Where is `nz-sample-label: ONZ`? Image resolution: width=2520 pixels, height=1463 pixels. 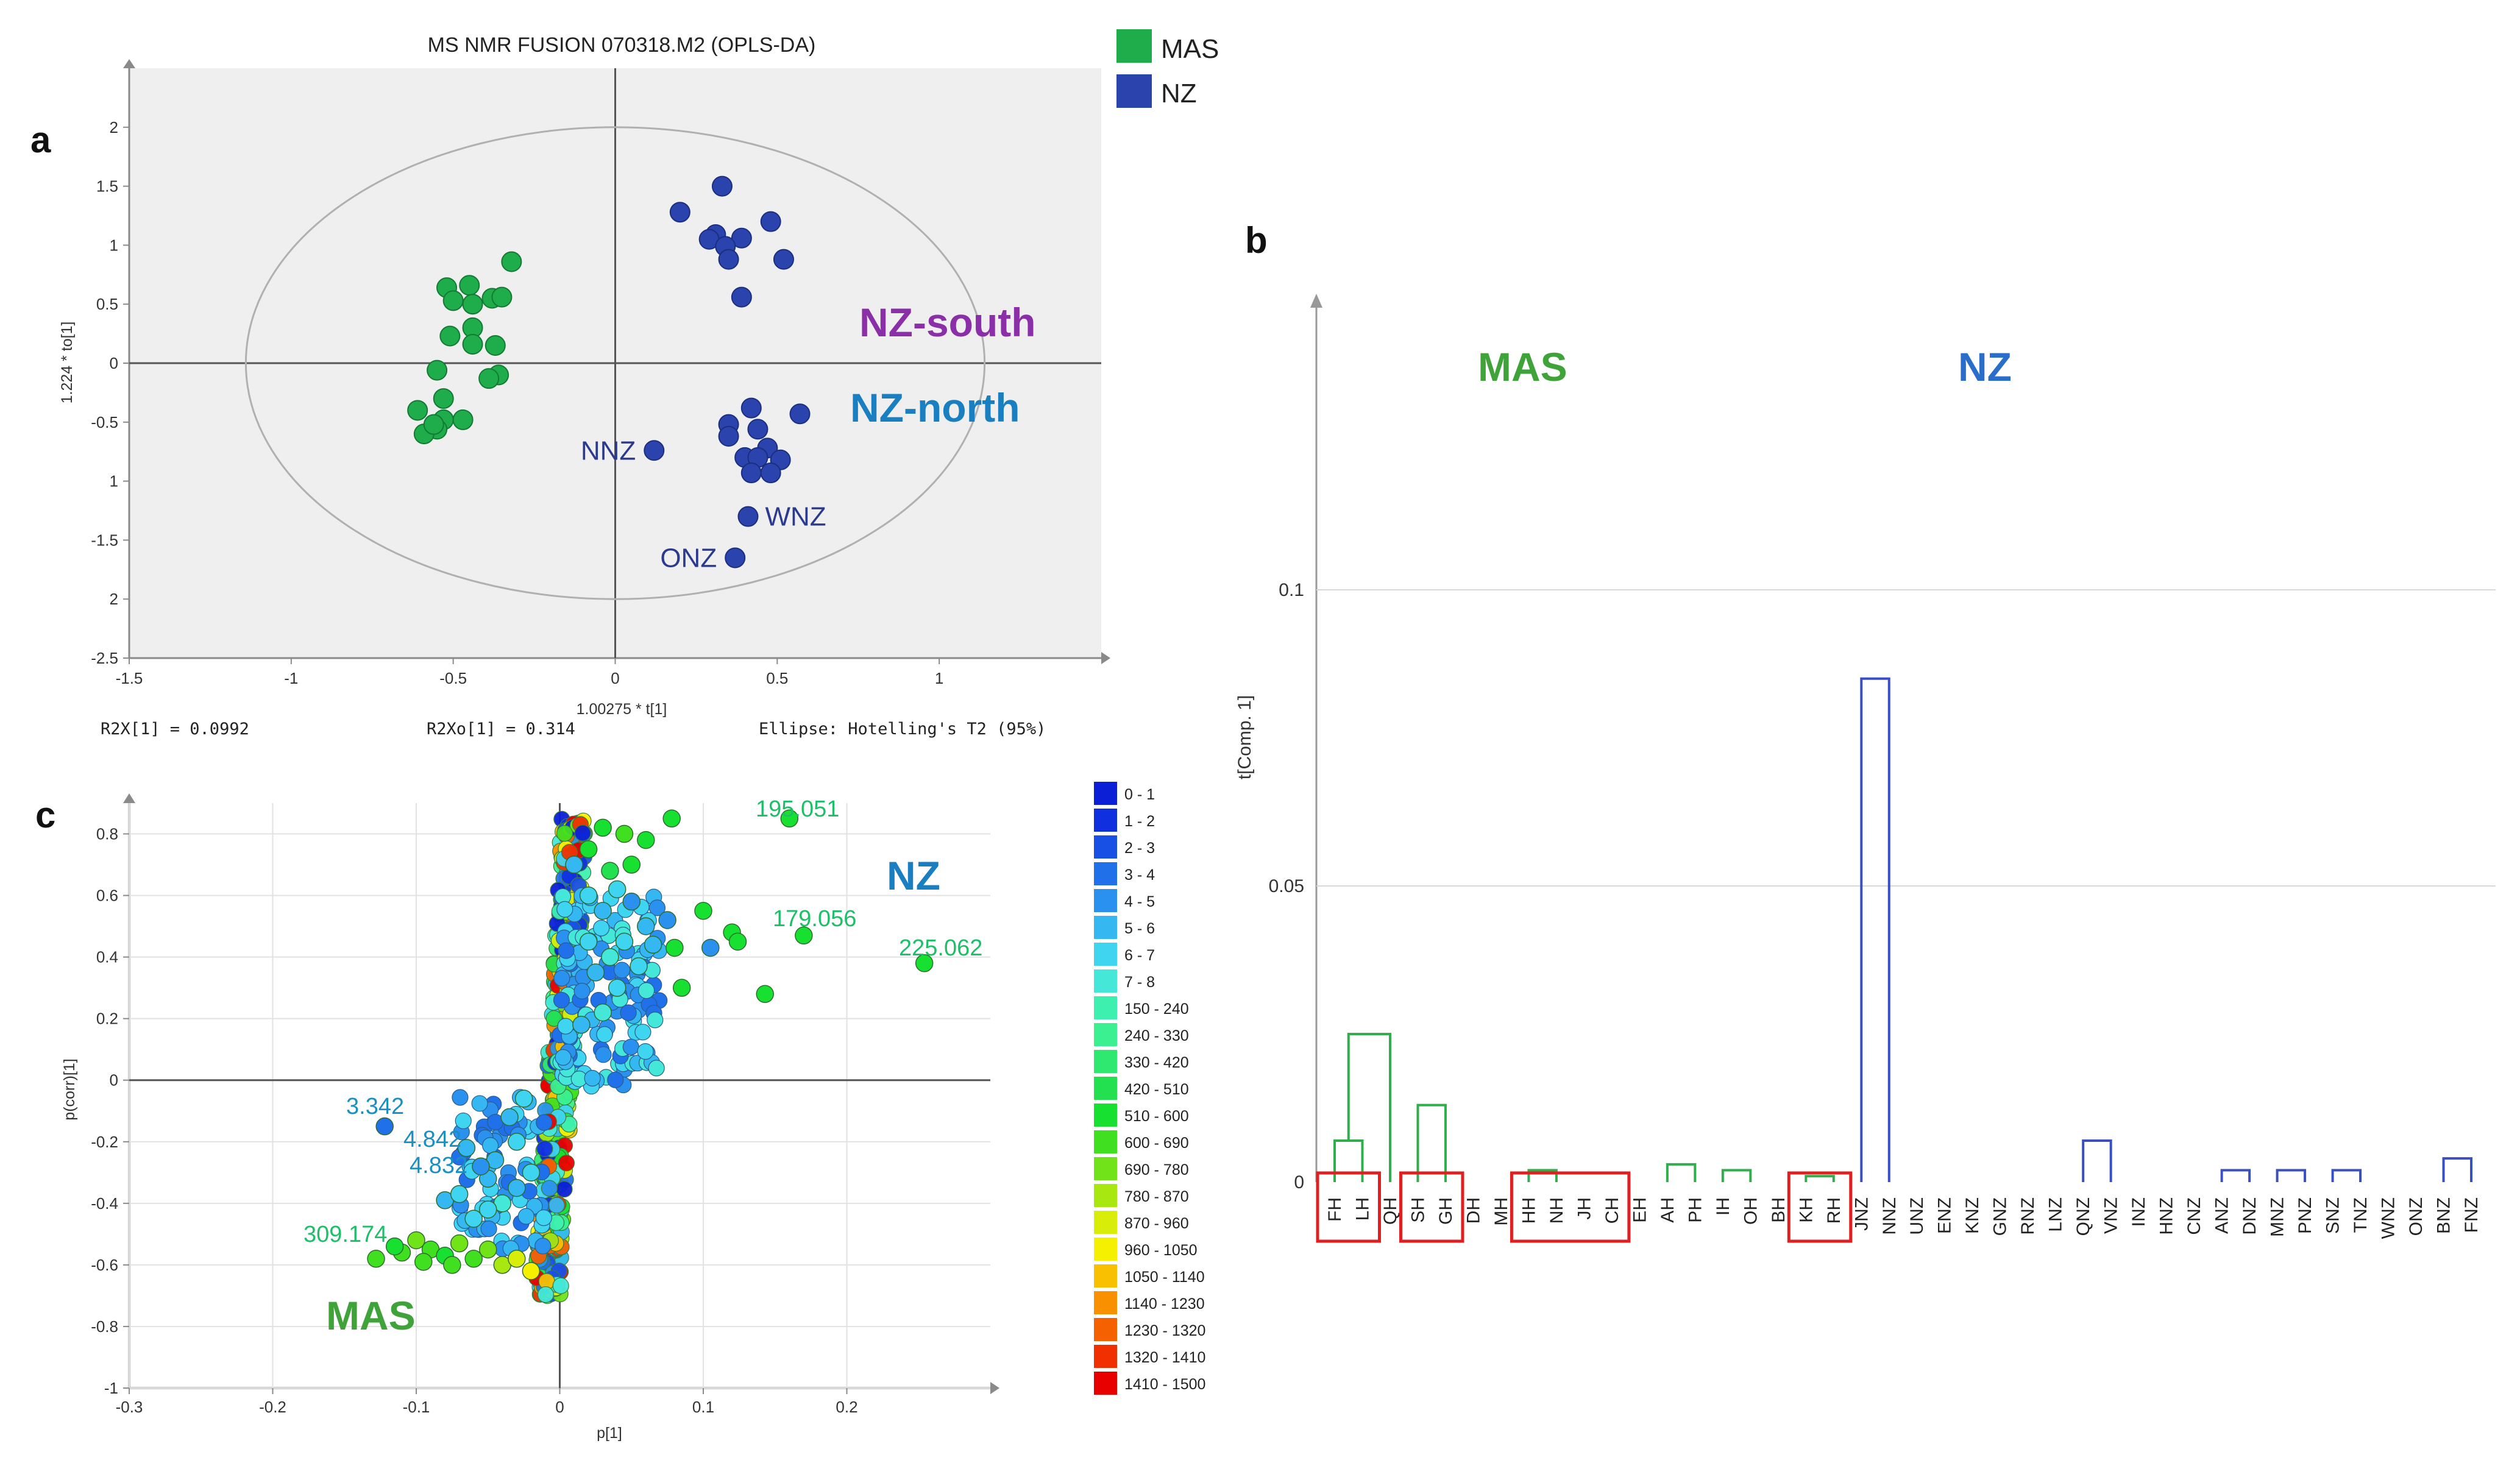 nz-sample-label: ONZ is located at coordinates (688, 558).